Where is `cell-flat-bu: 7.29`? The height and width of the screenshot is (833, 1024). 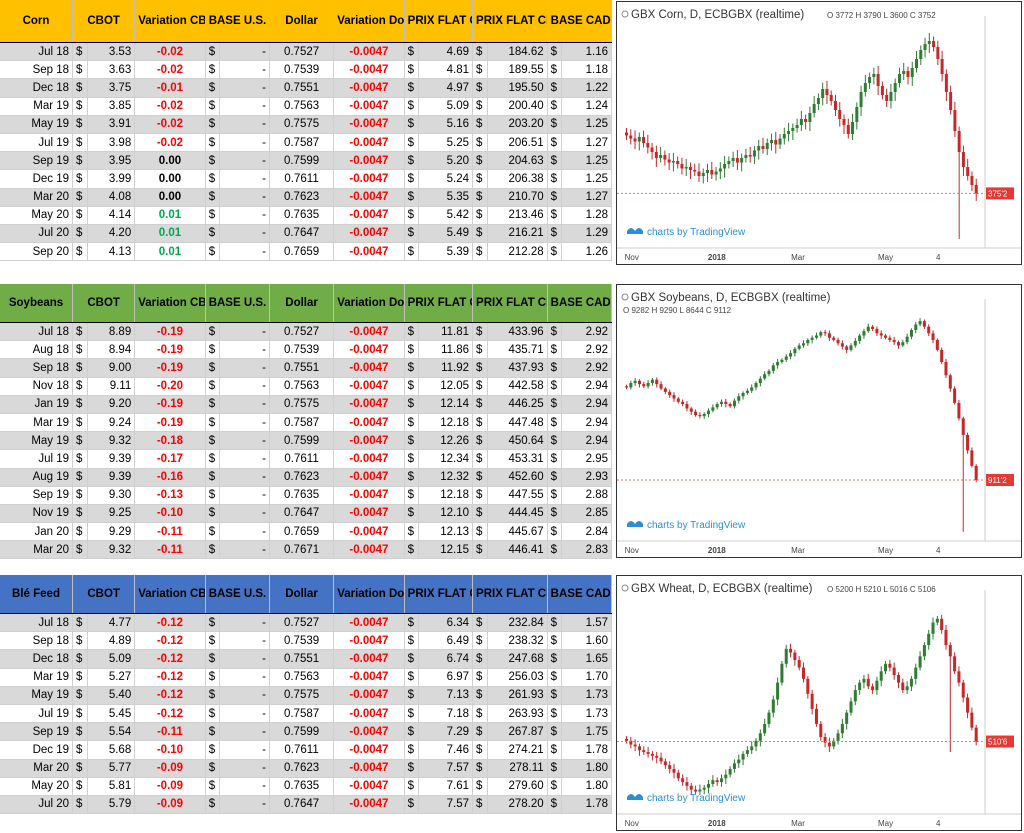
cell-flat-bu: 7.29 is located at coordinates (446, 732).